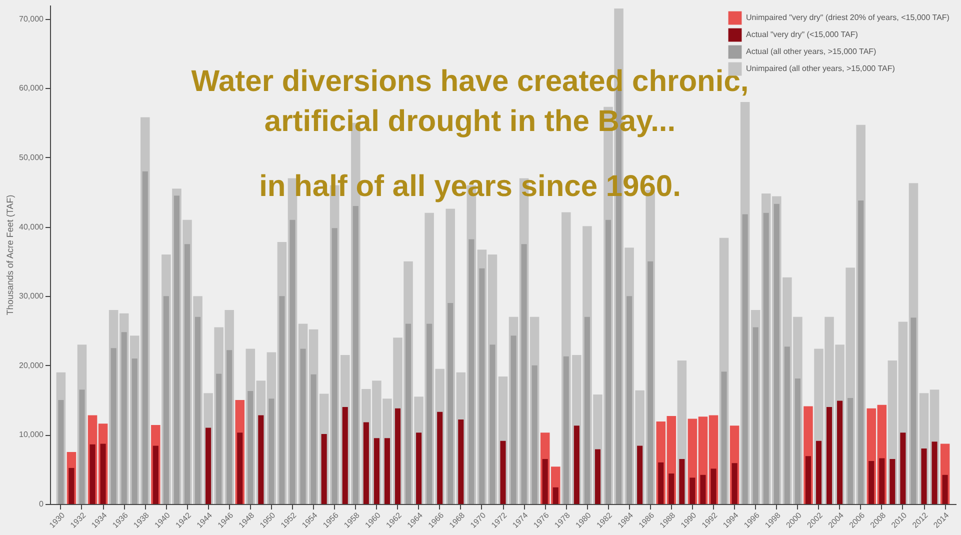  What do you see at coordinates (470, 186) in the screenshot?
I see `annotation: in half of all years since 1960.` at bounding box center [470, 186].